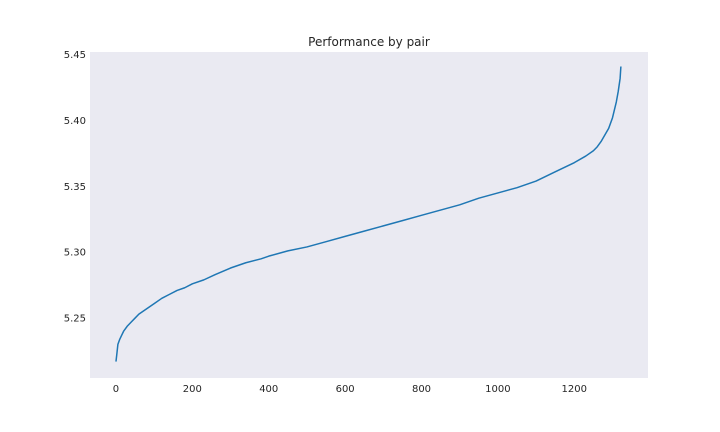 Image resolution: width=720 pixels, height=432 pixels. Describe the element at coordinates (75, 319) in the screenshot. I see `y-tick-label: 5.25` at that location.